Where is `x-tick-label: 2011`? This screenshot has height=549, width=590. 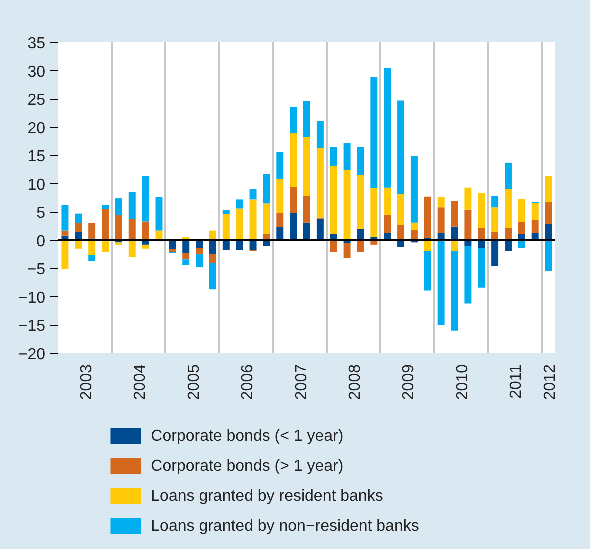
x-tick-label: 2011 is located at coordinates (517, 381).